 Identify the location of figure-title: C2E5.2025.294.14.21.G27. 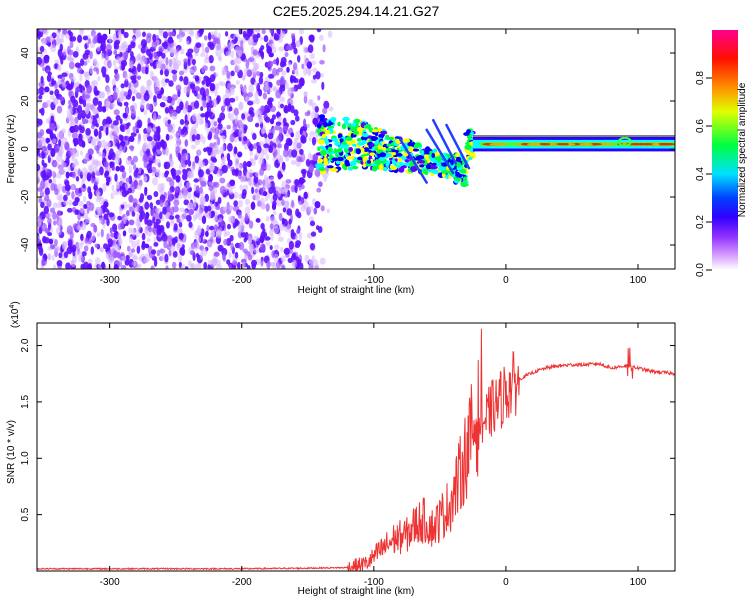
(356, 11).